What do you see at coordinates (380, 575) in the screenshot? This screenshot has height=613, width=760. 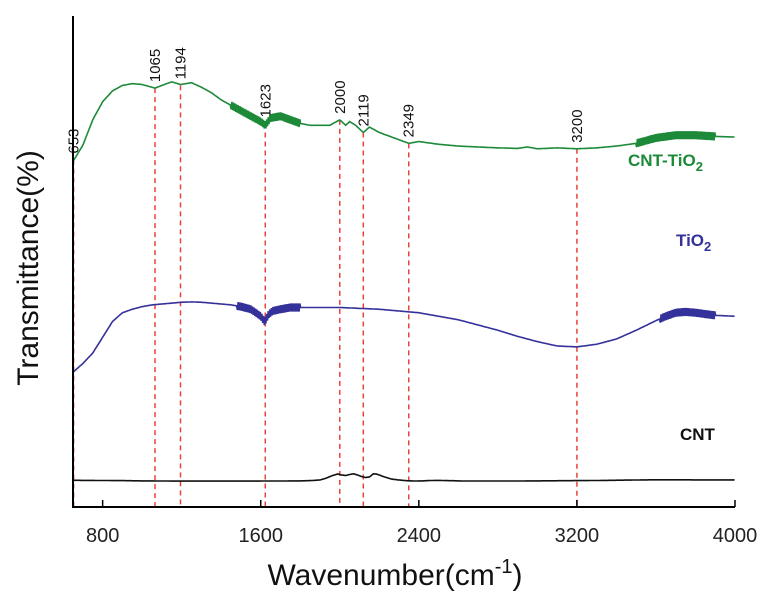 I see `x-axis-title-main: Wavenumber(cm` at bounding box center [380, 575].